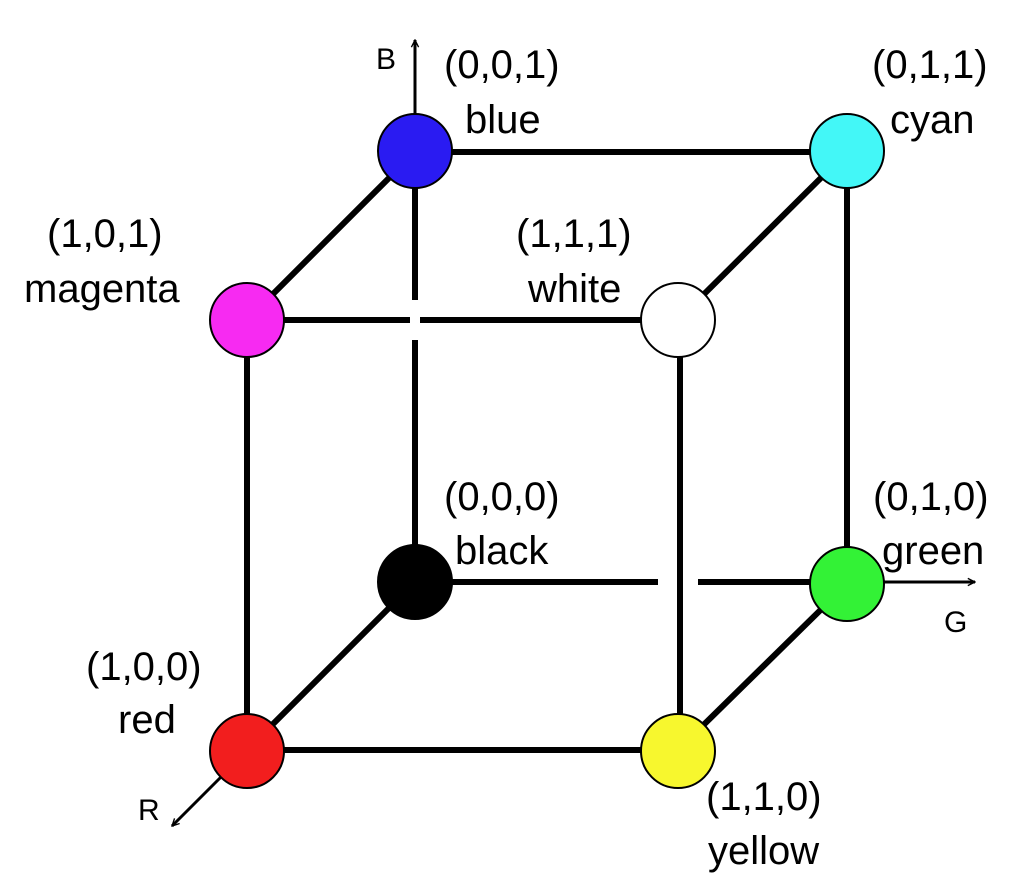 Image resolution: width=1036 pixels, height=880 pixels. What do you see at coordinates (331, 666) in the screenshot?
I see `edge-black-red` at bounding box center [331, 666].